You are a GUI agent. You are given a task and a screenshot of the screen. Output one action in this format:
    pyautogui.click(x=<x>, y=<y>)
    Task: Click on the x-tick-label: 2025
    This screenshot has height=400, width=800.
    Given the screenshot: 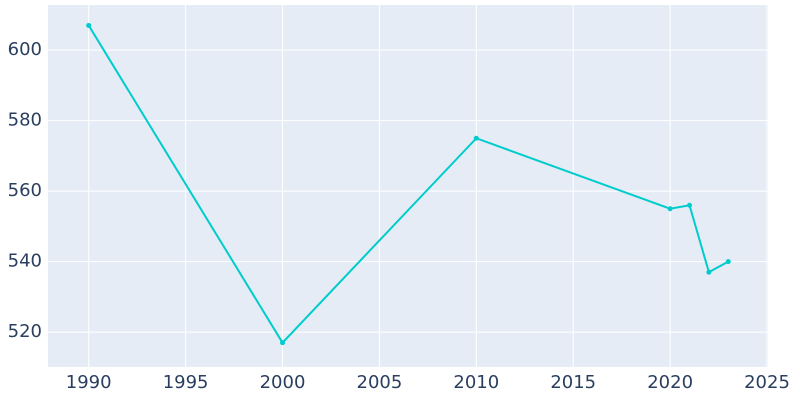 What is the action you would take?
    pyautogui.click(x=767, y=382)
    